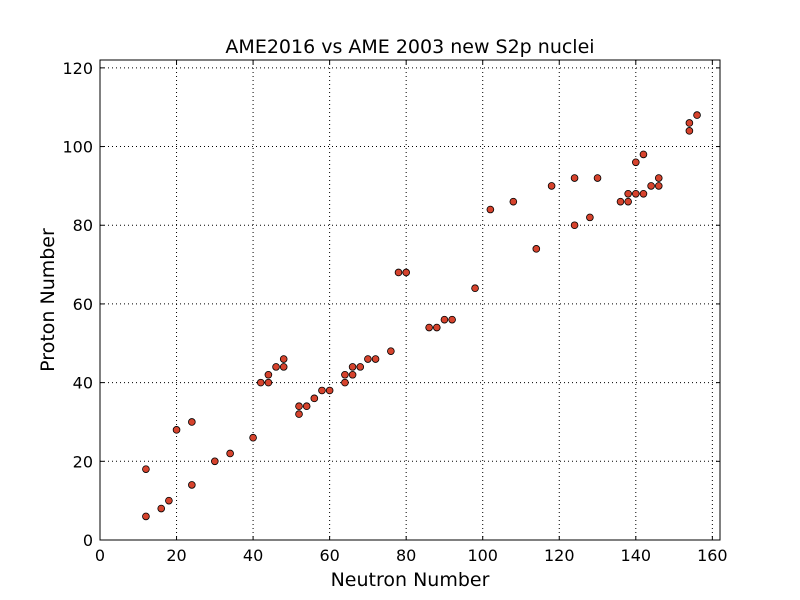 The height and width of the screenshot is (600, 800). What do you see at coordinates (83, 304) in the screenshot?
I see `y-tick-label: 60` at bounding box center [83, 304].